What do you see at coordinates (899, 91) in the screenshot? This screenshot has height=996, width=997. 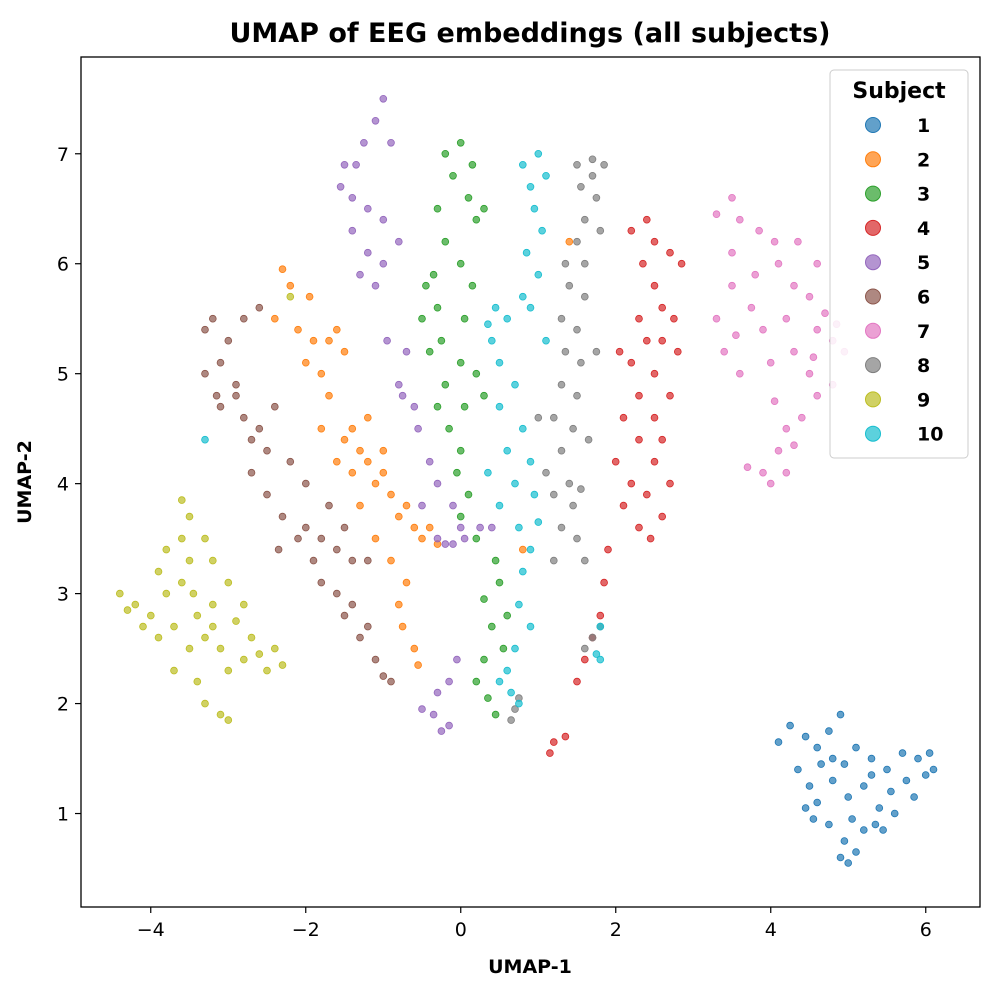 I see `legend-title: Subject` at bounding box center [899, 91].